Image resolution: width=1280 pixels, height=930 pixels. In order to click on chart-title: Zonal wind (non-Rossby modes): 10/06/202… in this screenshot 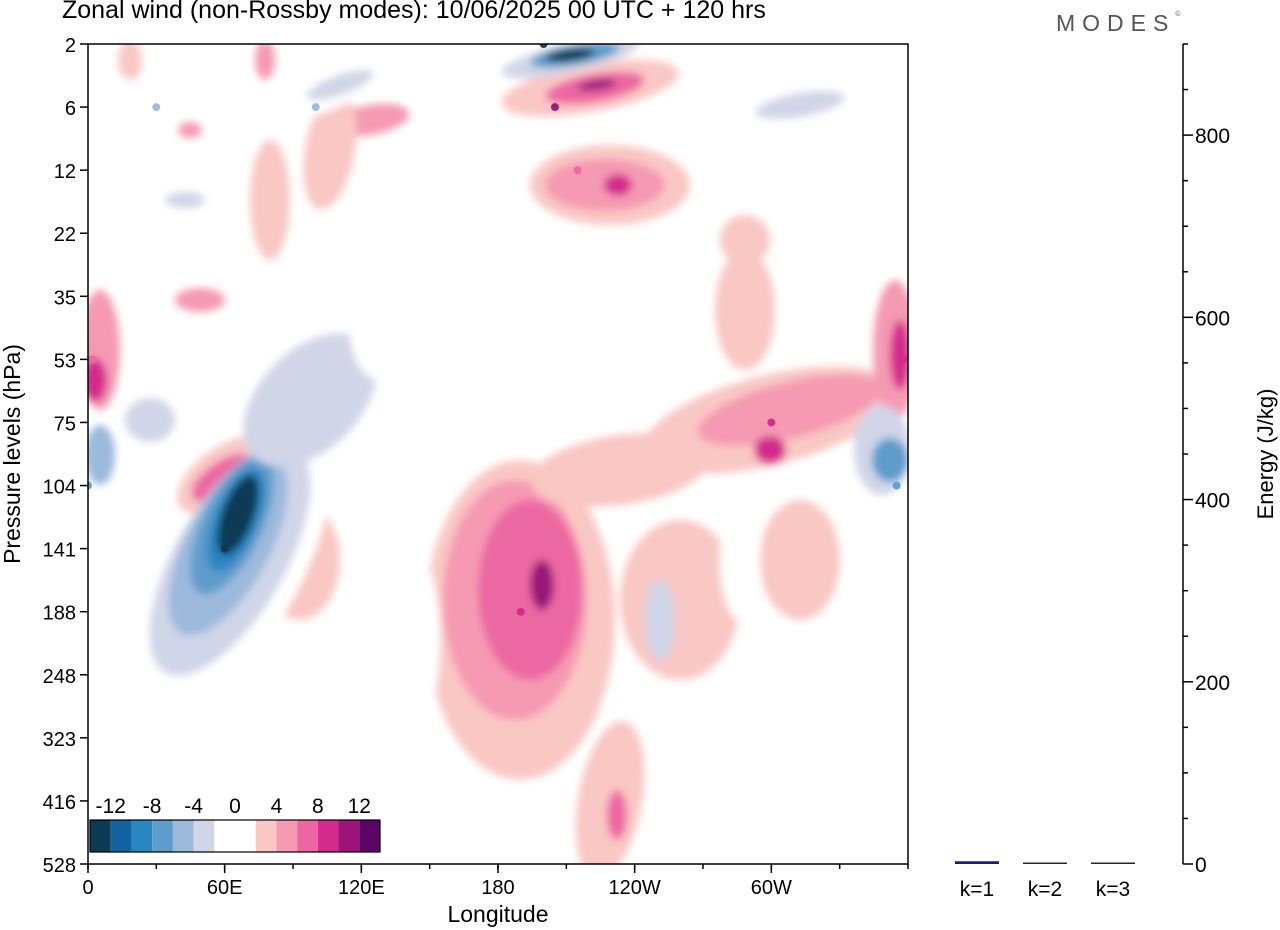, I will do `click(414, 12)`.